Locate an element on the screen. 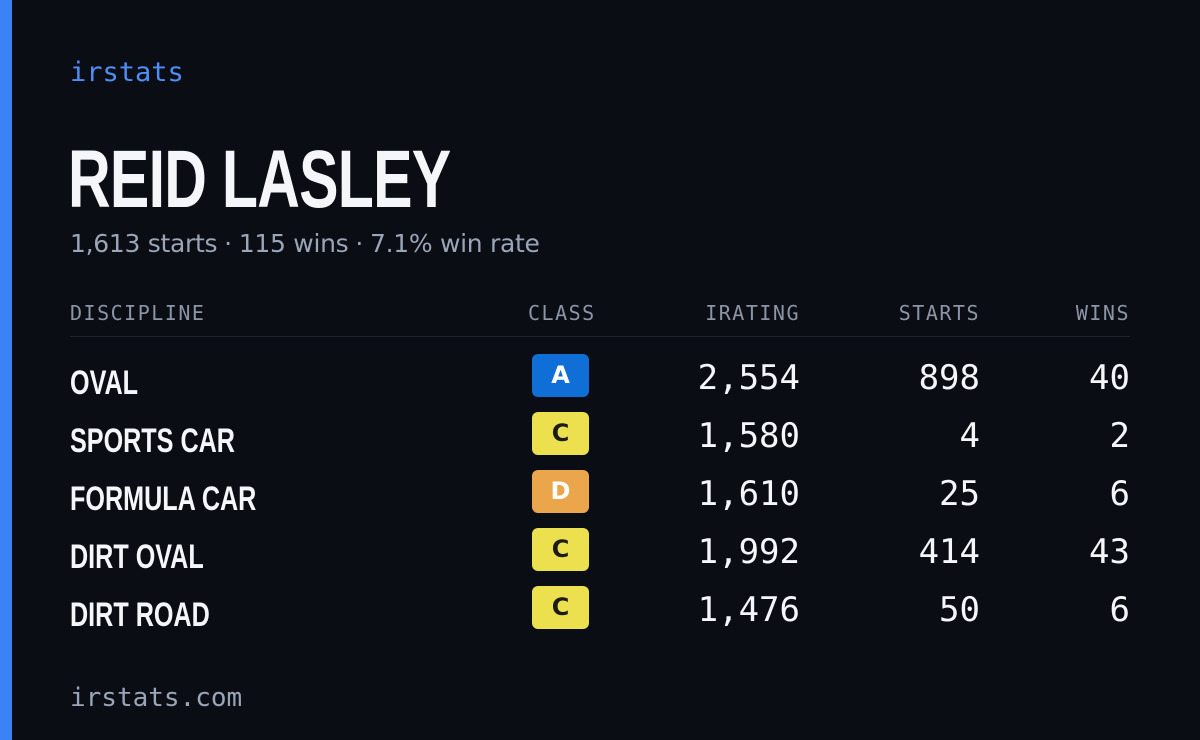  summary-starts: 1,613 starts is located at coordinates (144, 243).